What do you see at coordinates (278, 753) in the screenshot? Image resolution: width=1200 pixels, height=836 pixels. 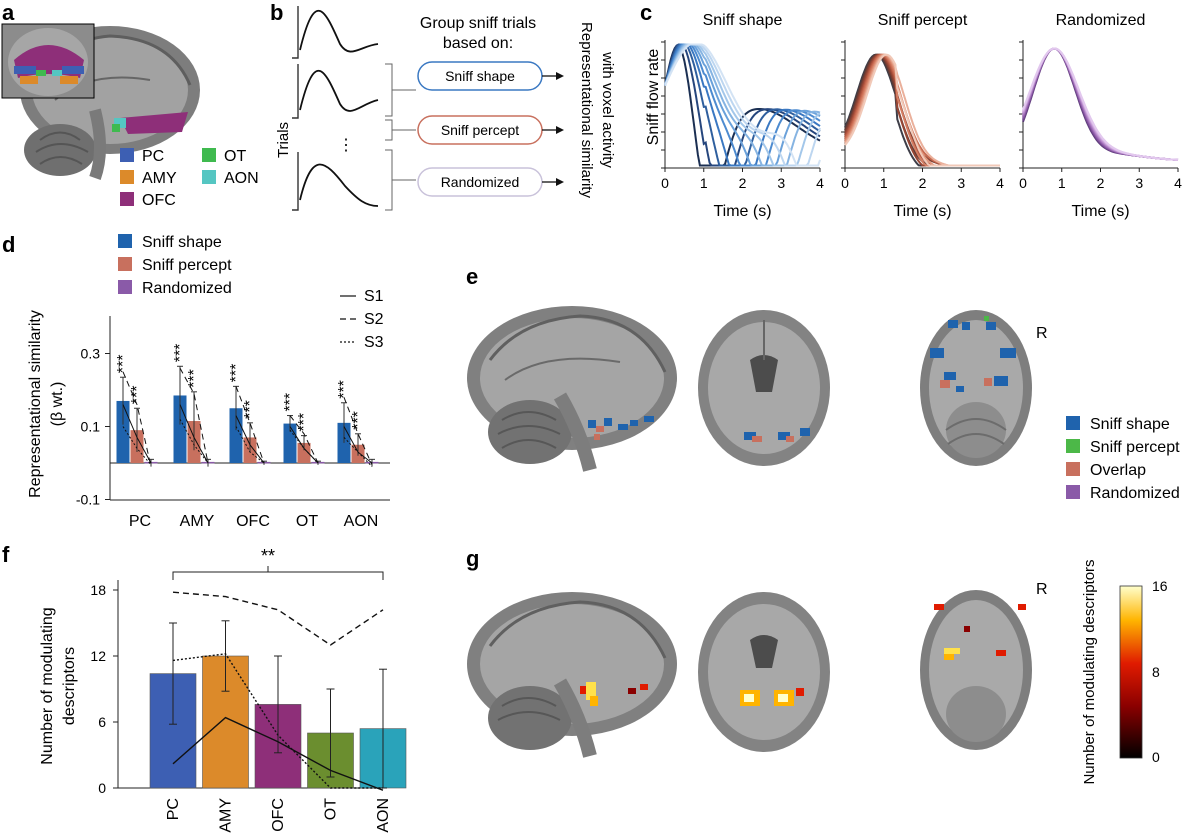 I see `subject-line-s1` at bounding box center [278, 753].